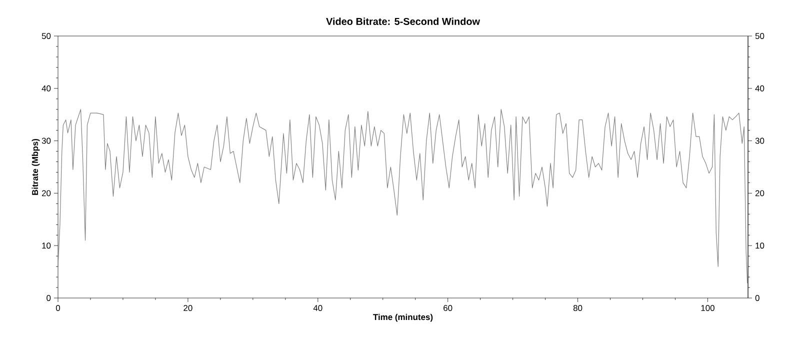 The width and height of the screenshot is (785, 353). Describe the element at coordinates (58, 308) in the screenshot. I see `x-tick-label: 0` at that location.